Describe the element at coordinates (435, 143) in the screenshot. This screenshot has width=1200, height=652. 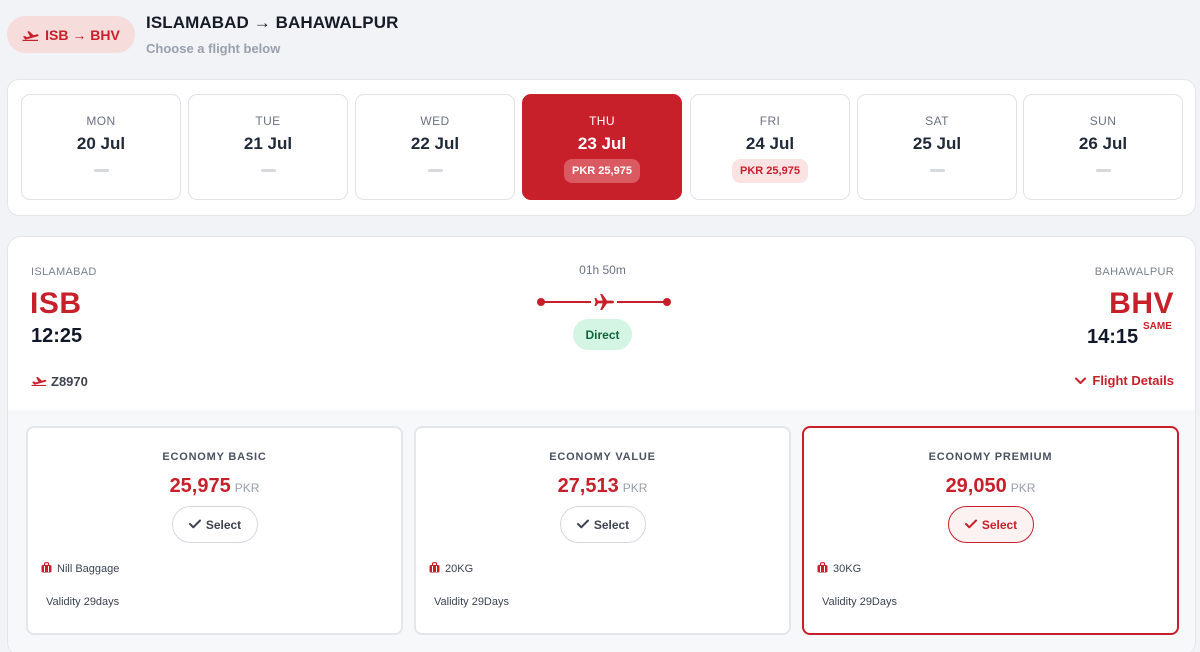
I see `date-label: 22 Jul` at that location.